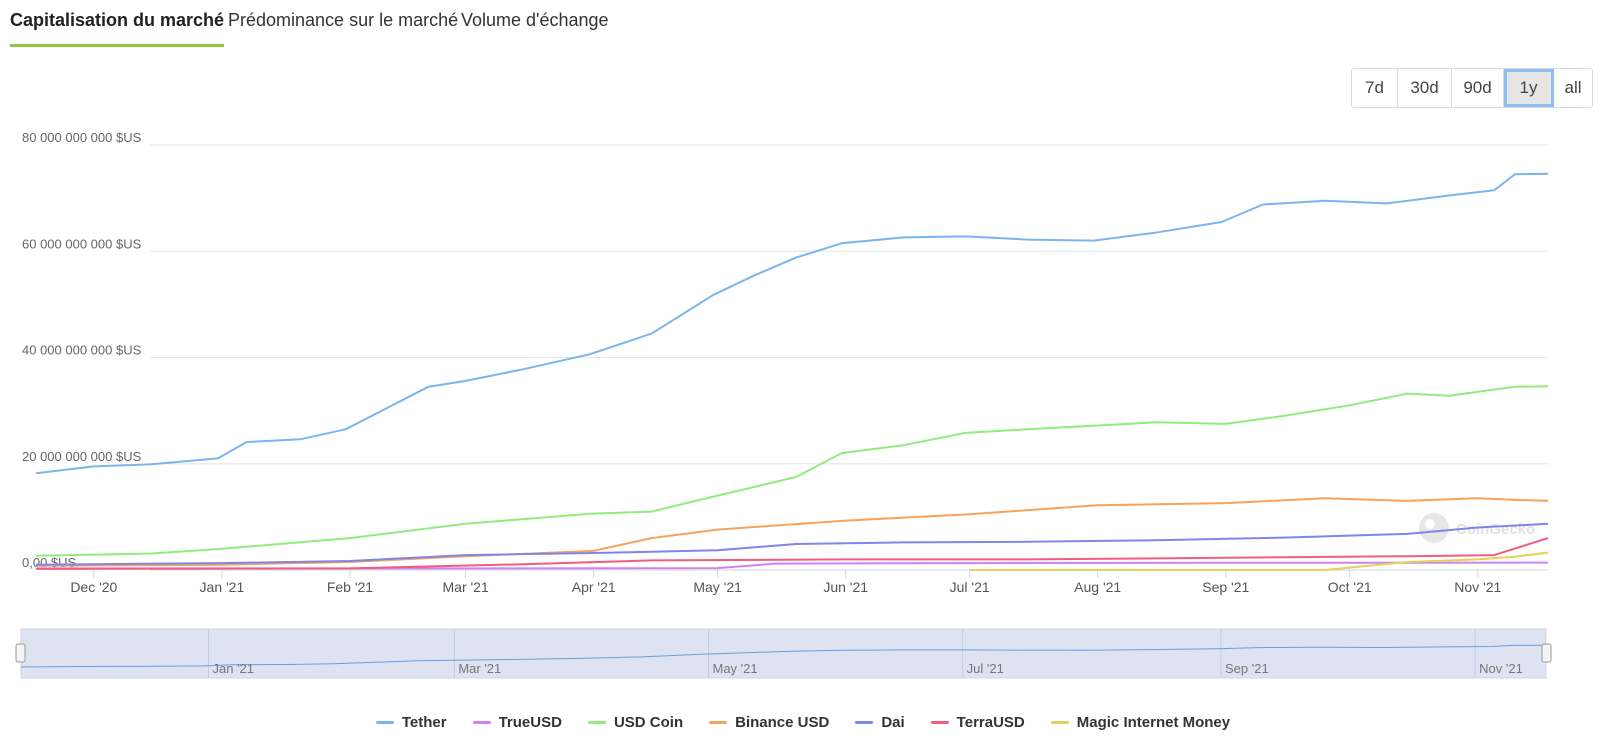  I want to click on x-tick-label: Sep '21, so click(1225, 587).